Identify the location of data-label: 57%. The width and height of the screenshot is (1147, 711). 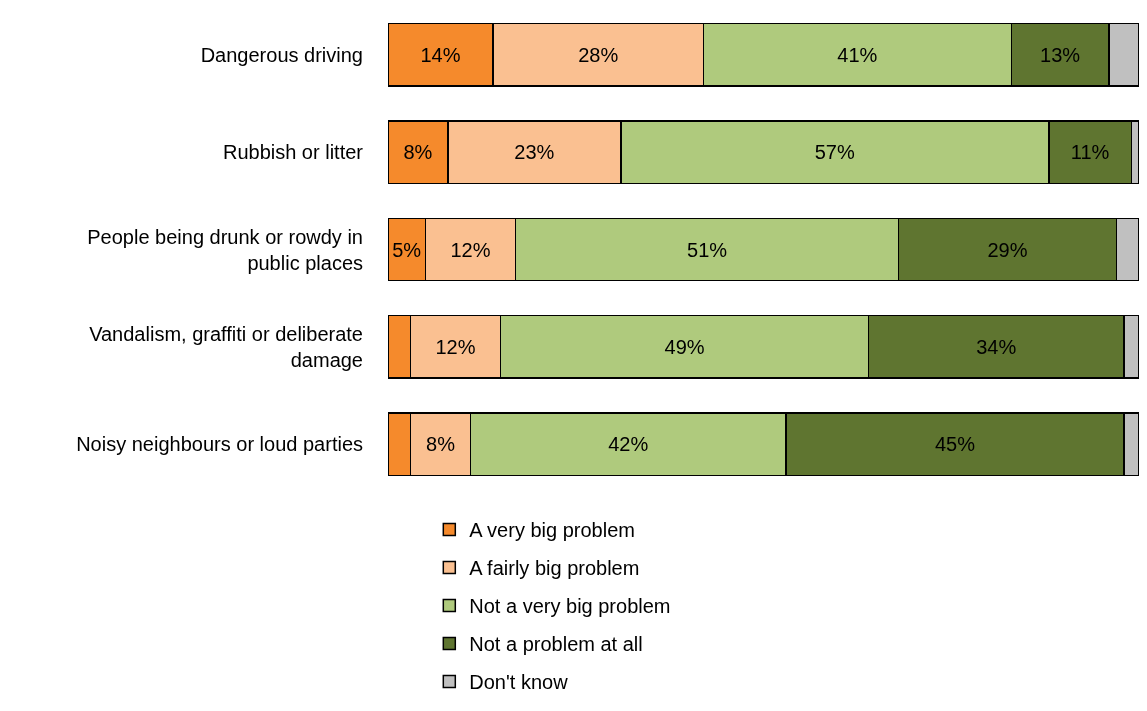
(834, 152).